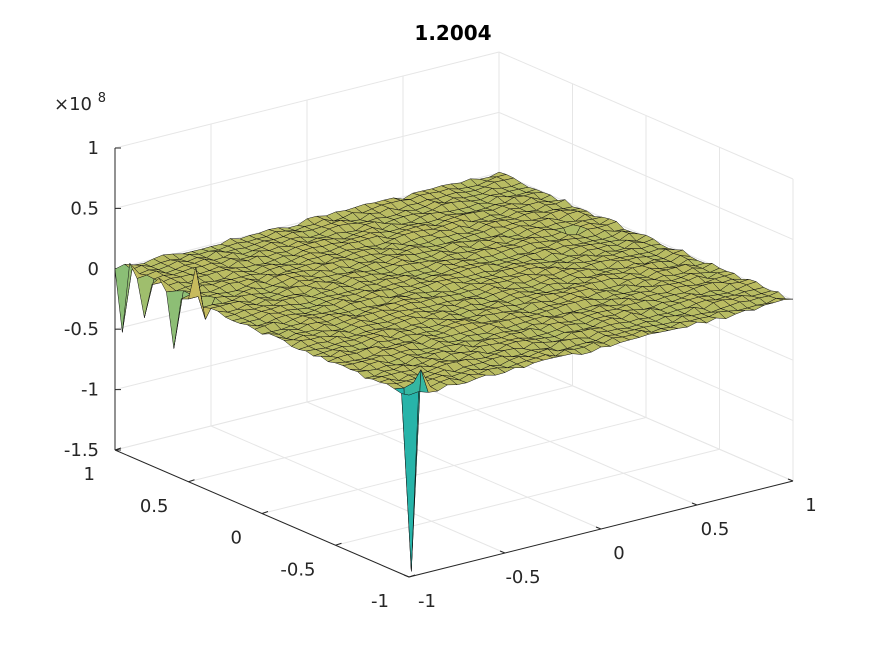  What do you see at coordinates (427, 601) in the screenshot?
I see `x-tick-label: -1` at bounding box center [427, 601].